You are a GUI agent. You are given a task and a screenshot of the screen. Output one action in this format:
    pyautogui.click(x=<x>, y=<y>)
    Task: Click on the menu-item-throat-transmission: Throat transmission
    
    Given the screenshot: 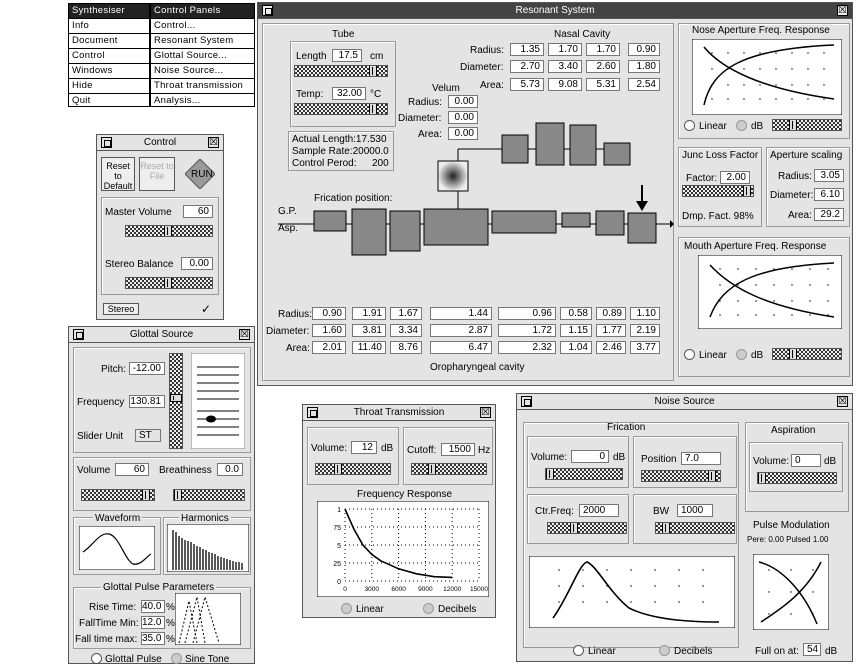 What is the action you would take?
    pyautogui.click(x=202, y=86)
    